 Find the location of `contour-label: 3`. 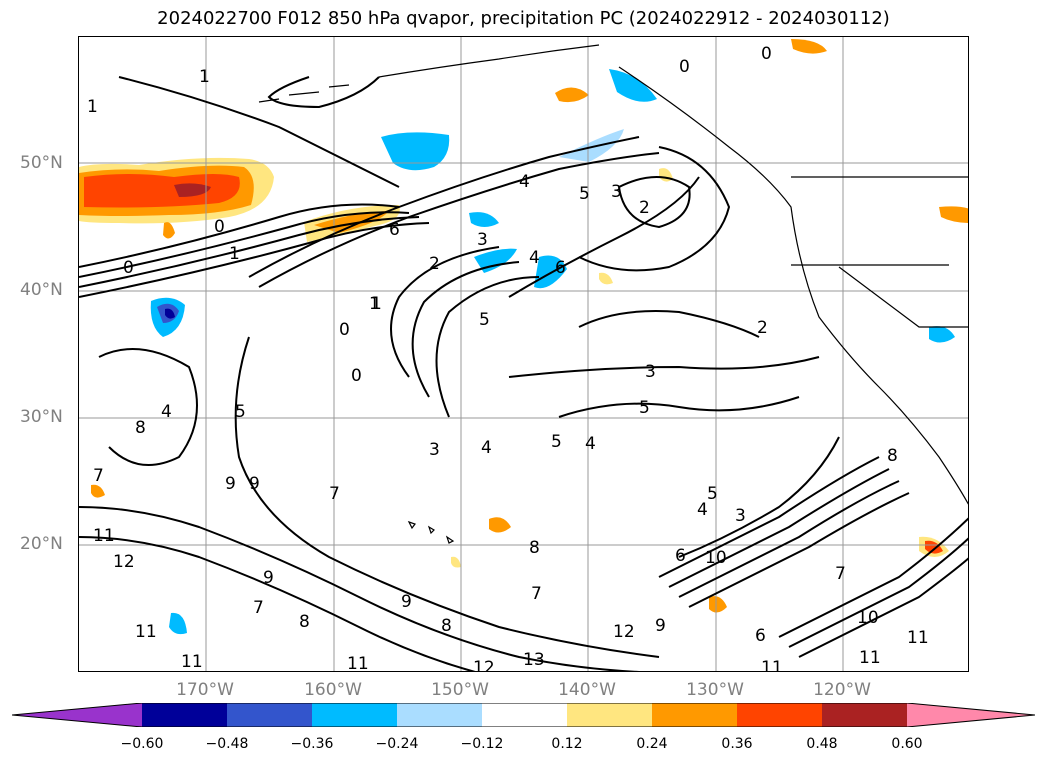

contour-label: 3 is located at coordinates (740, 516).